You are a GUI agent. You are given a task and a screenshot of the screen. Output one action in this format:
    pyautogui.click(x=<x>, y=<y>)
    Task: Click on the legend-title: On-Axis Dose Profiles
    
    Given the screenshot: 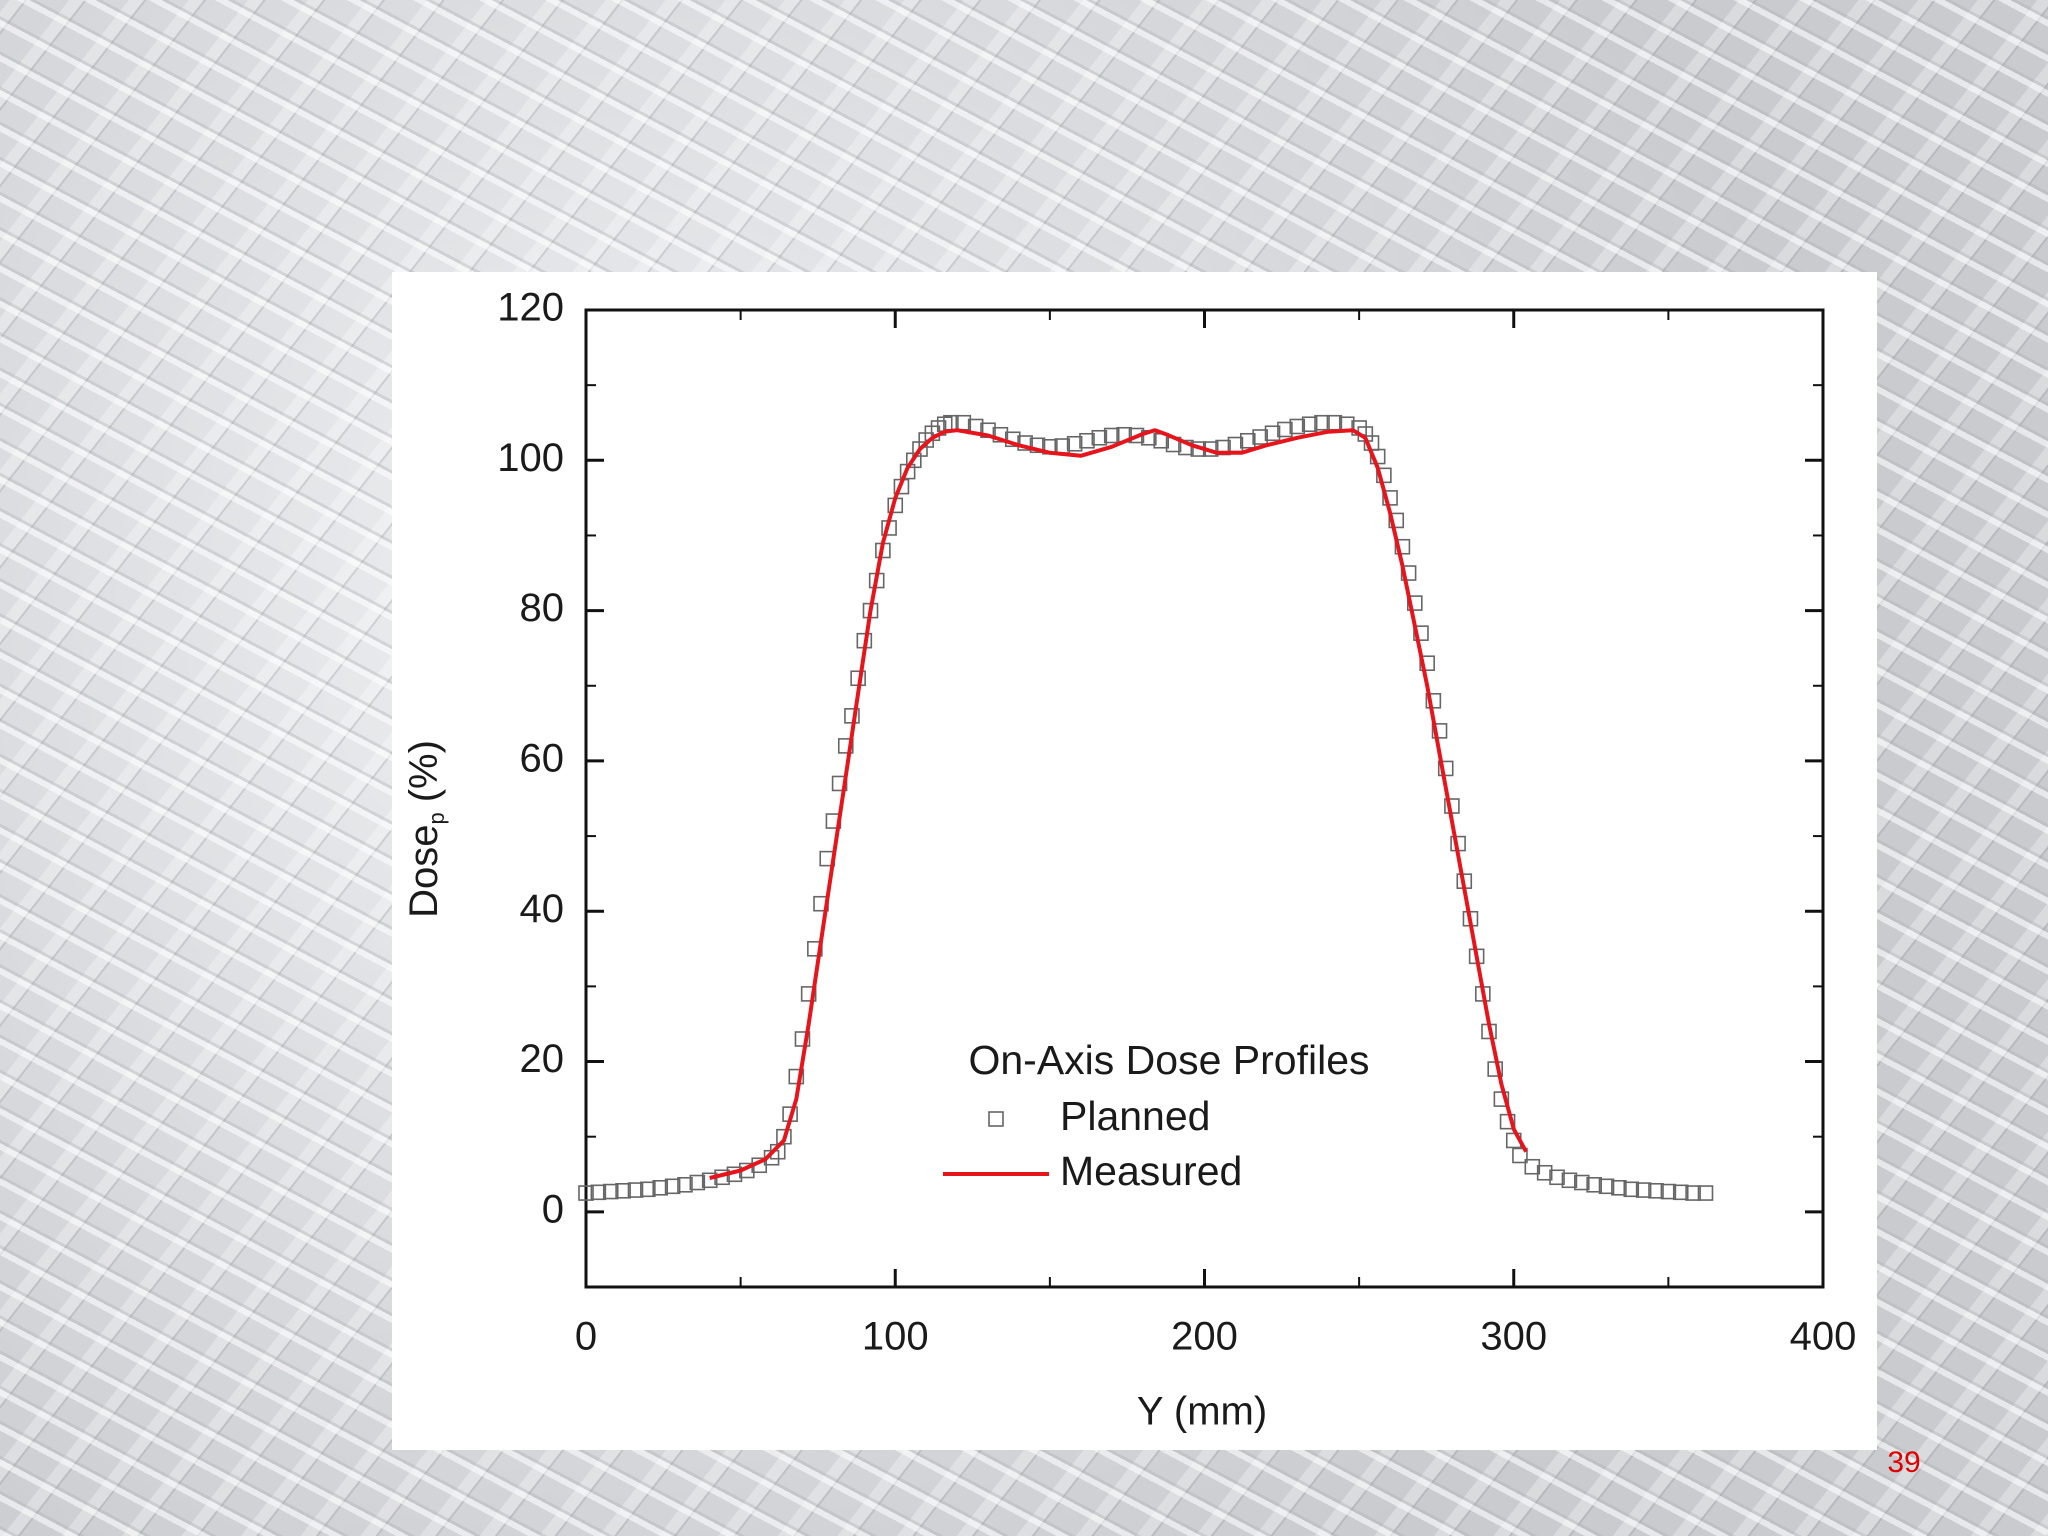 What is the action you would take?
    pyautogui.click(x=1168, y=1060)
    